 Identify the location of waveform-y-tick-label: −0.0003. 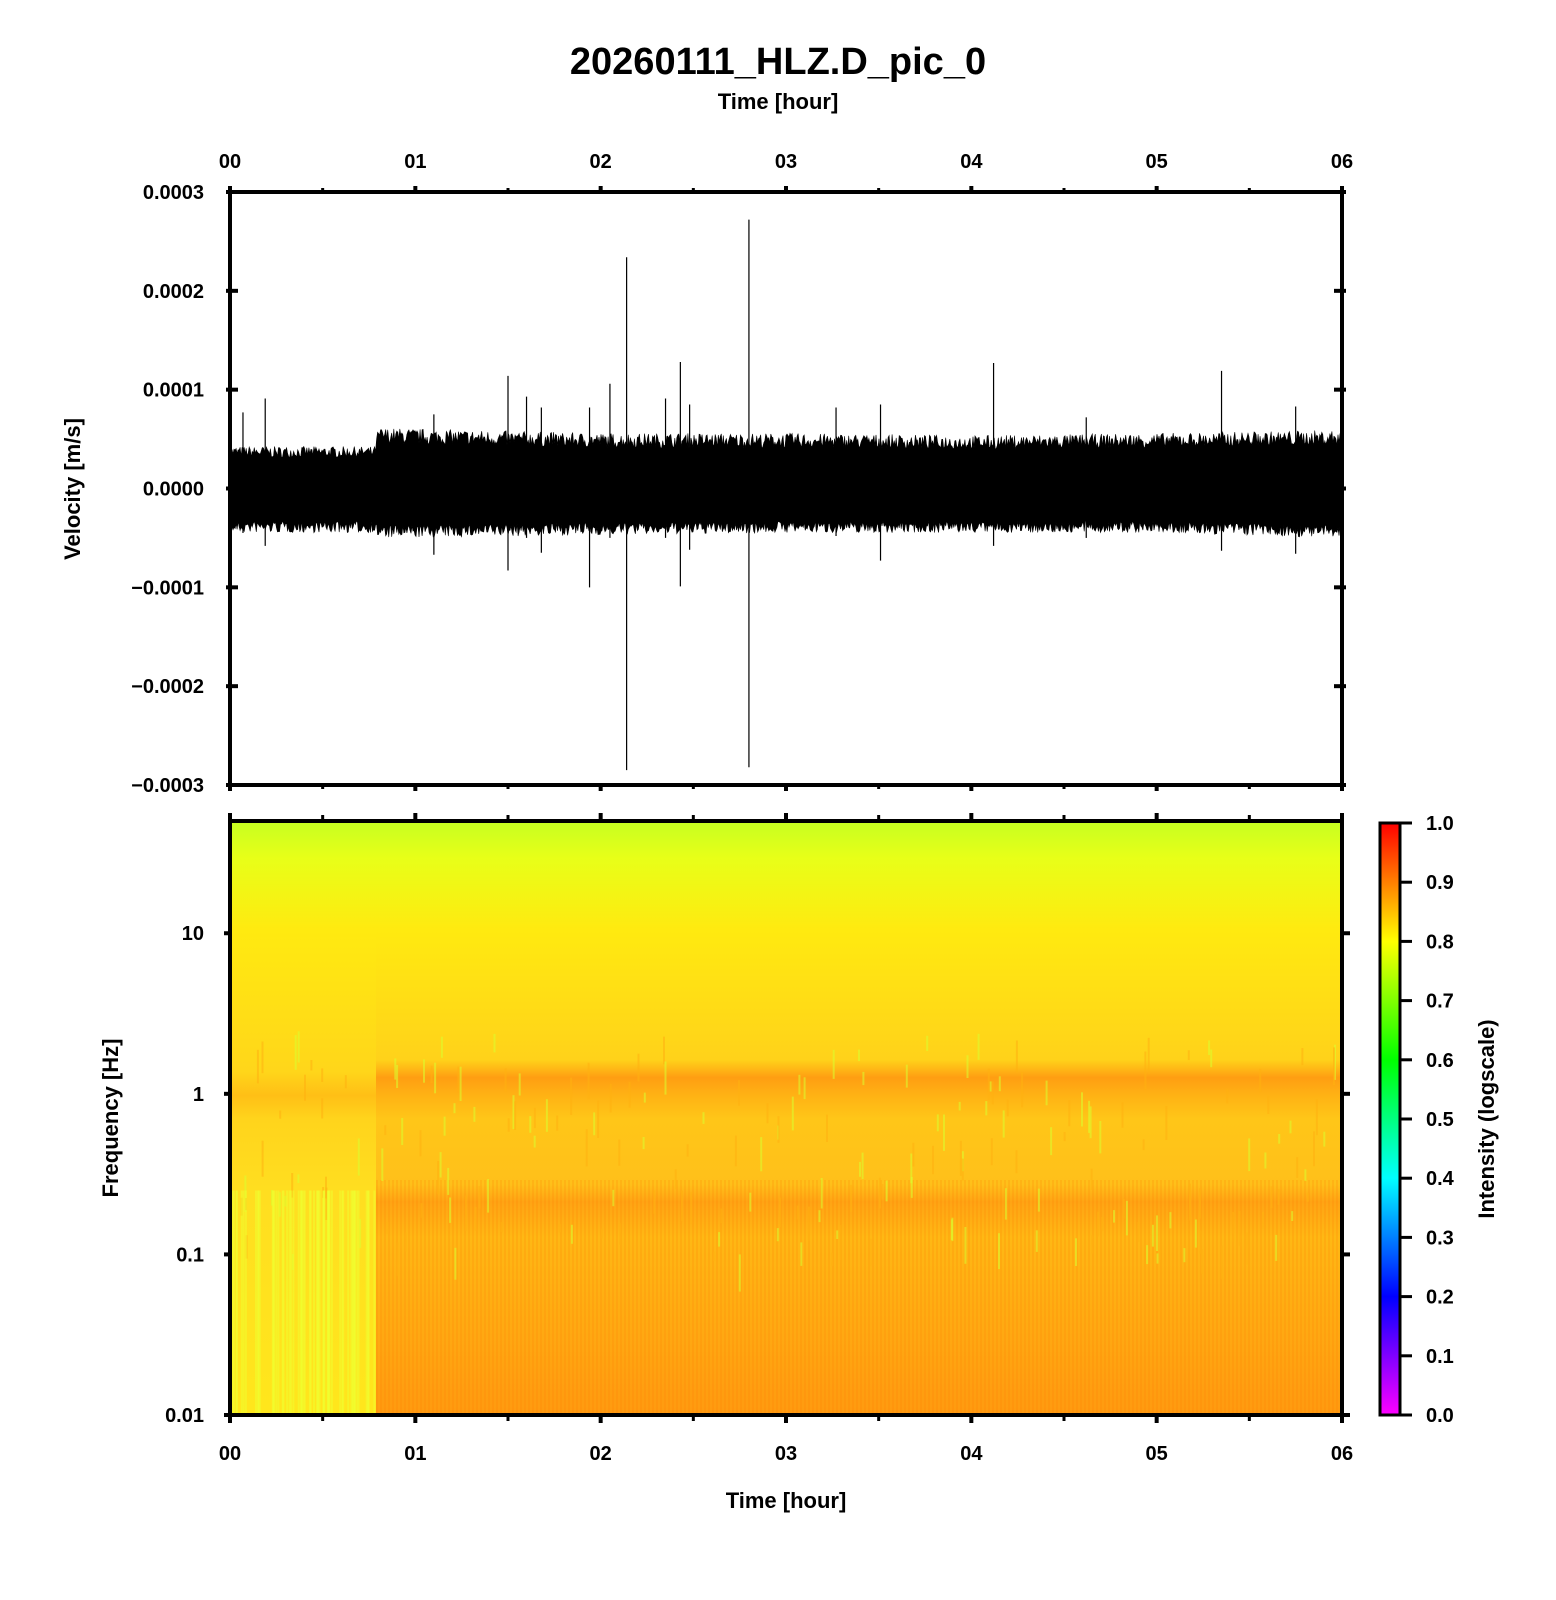
(167, 786).